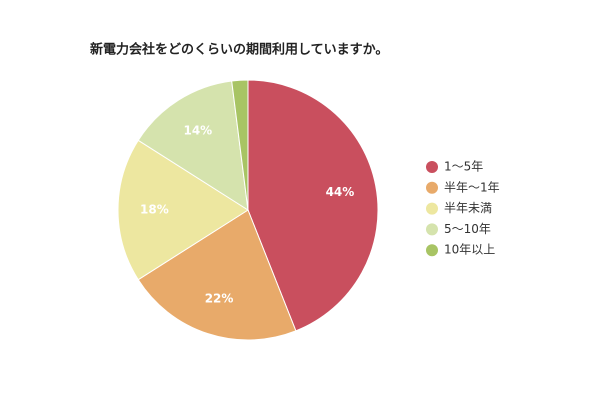 The width and height of the screenshot is (600, 400). I want to click on chart-title: 新電力会社をどのくらいの期間利用していますか。, so click(239, 50).